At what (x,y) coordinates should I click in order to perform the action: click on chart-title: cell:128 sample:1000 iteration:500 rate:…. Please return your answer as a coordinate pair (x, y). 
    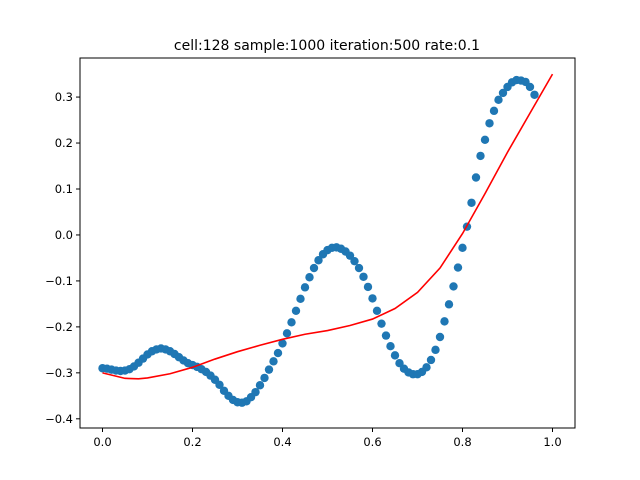
    Looking at the image, I should click on (327, 46).